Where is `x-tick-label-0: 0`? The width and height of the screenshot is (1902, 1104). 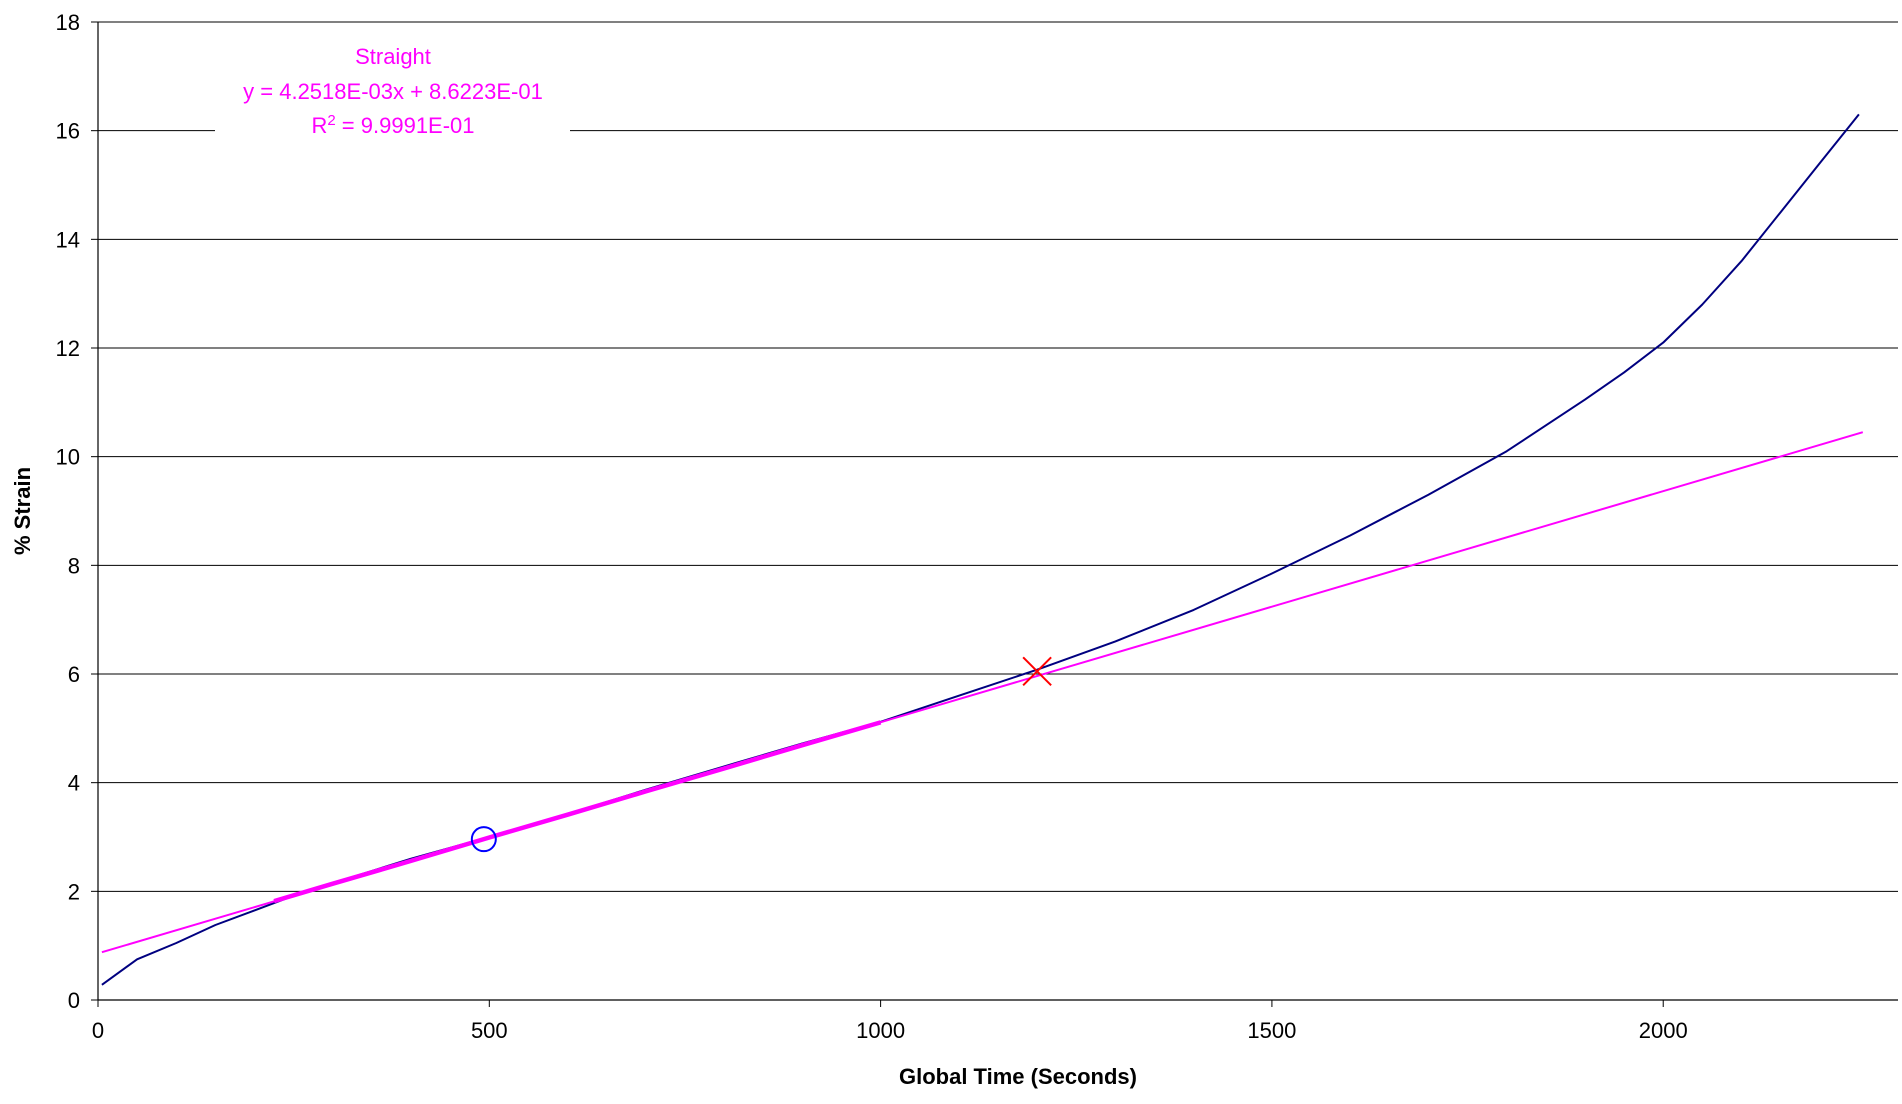 x-tick-label-0: 0 is located at coordinates (98, 1030).